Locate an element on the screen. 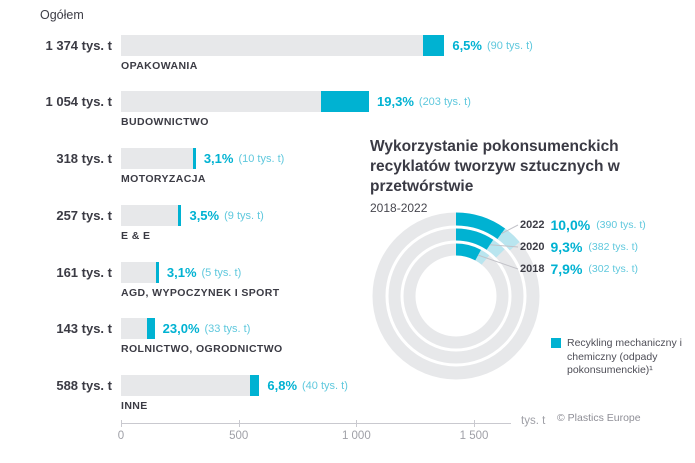 The width and height of the screenshot is (695, 463). axis-tick-label: 0 is located at coordinates (121, 436).